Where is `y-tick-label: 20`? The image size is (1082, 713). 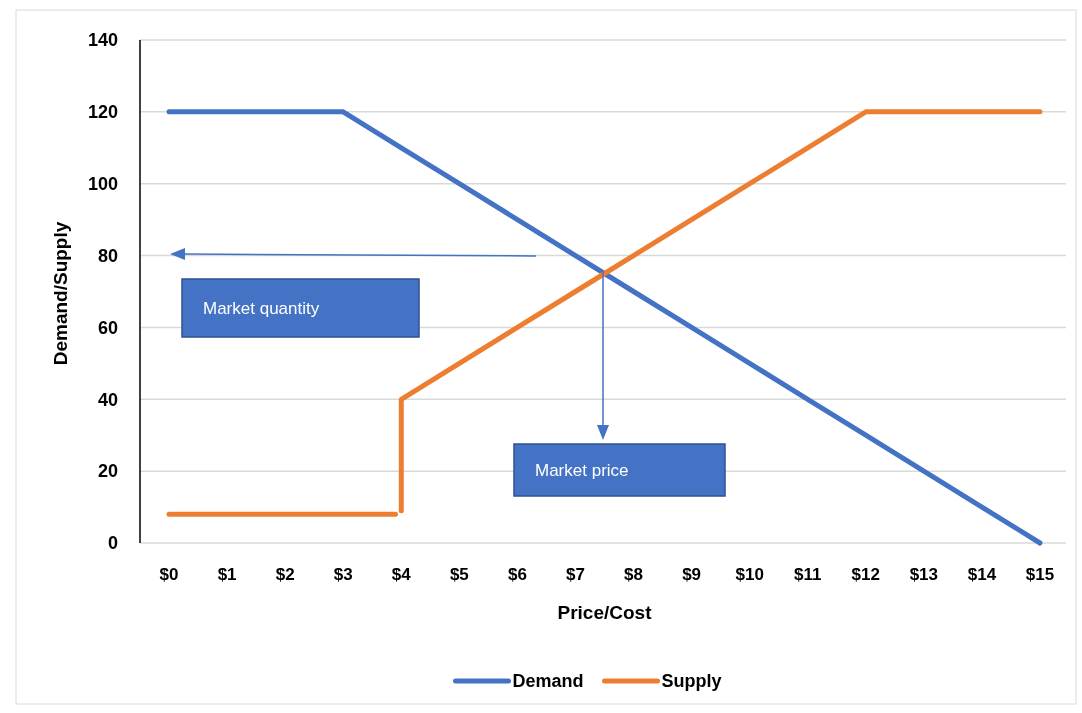 y-tick-label: 20 is located at coordinates (107, 471).